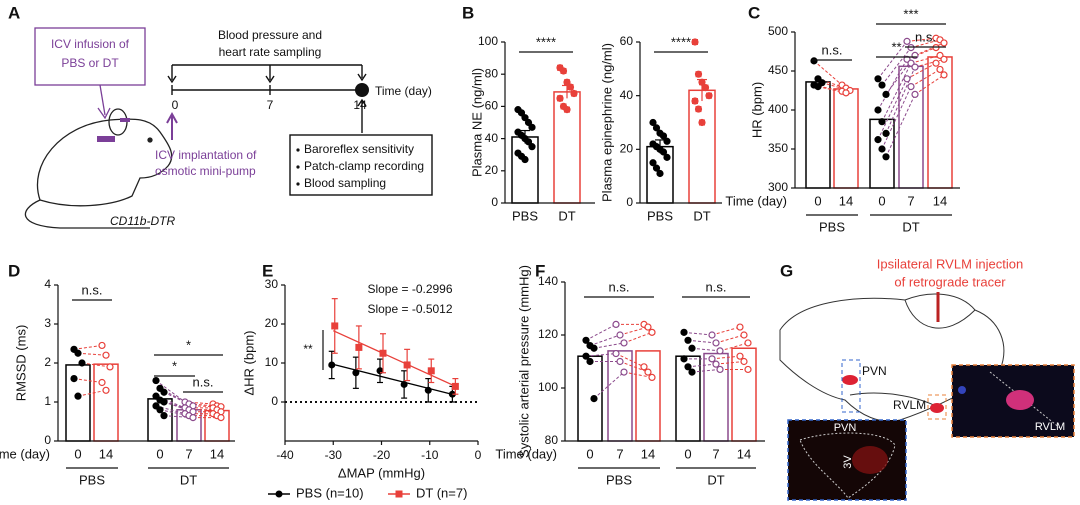 The image size is (1080, 505). I want to click on panel-label: B, so click(468, 12).